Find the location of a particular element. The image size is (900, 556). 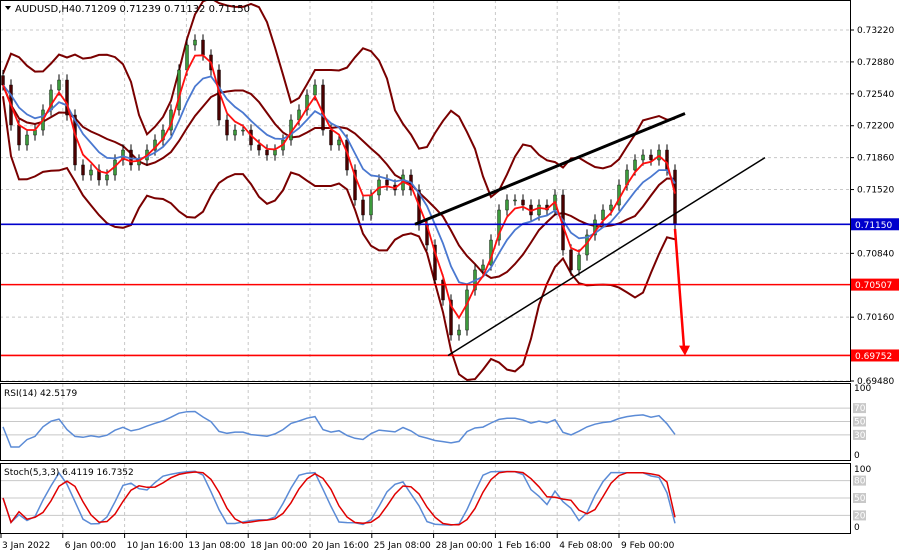

stoch-pane-frame is located at coordinates (425, 498).